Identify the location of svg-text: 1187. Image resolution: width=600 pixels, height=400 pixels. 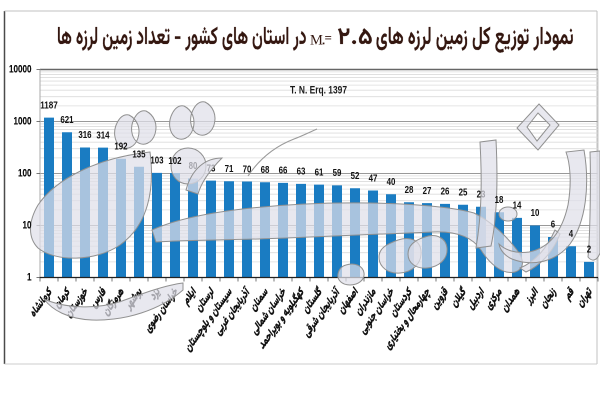
(49, 105).